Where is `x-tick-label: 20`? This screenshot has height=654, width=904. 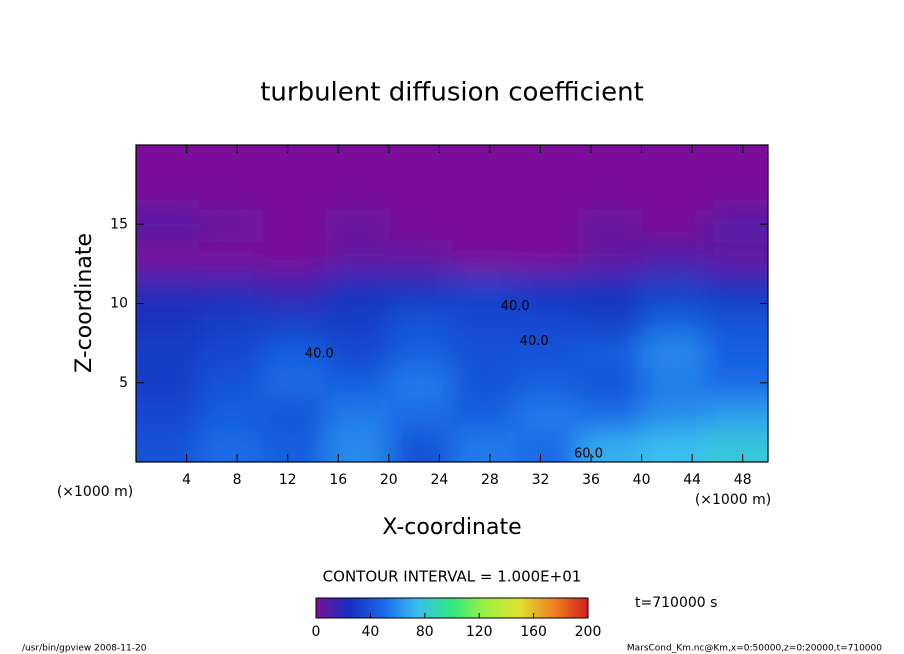
x-tick-label: 20 is located at coordinates (389, 480).